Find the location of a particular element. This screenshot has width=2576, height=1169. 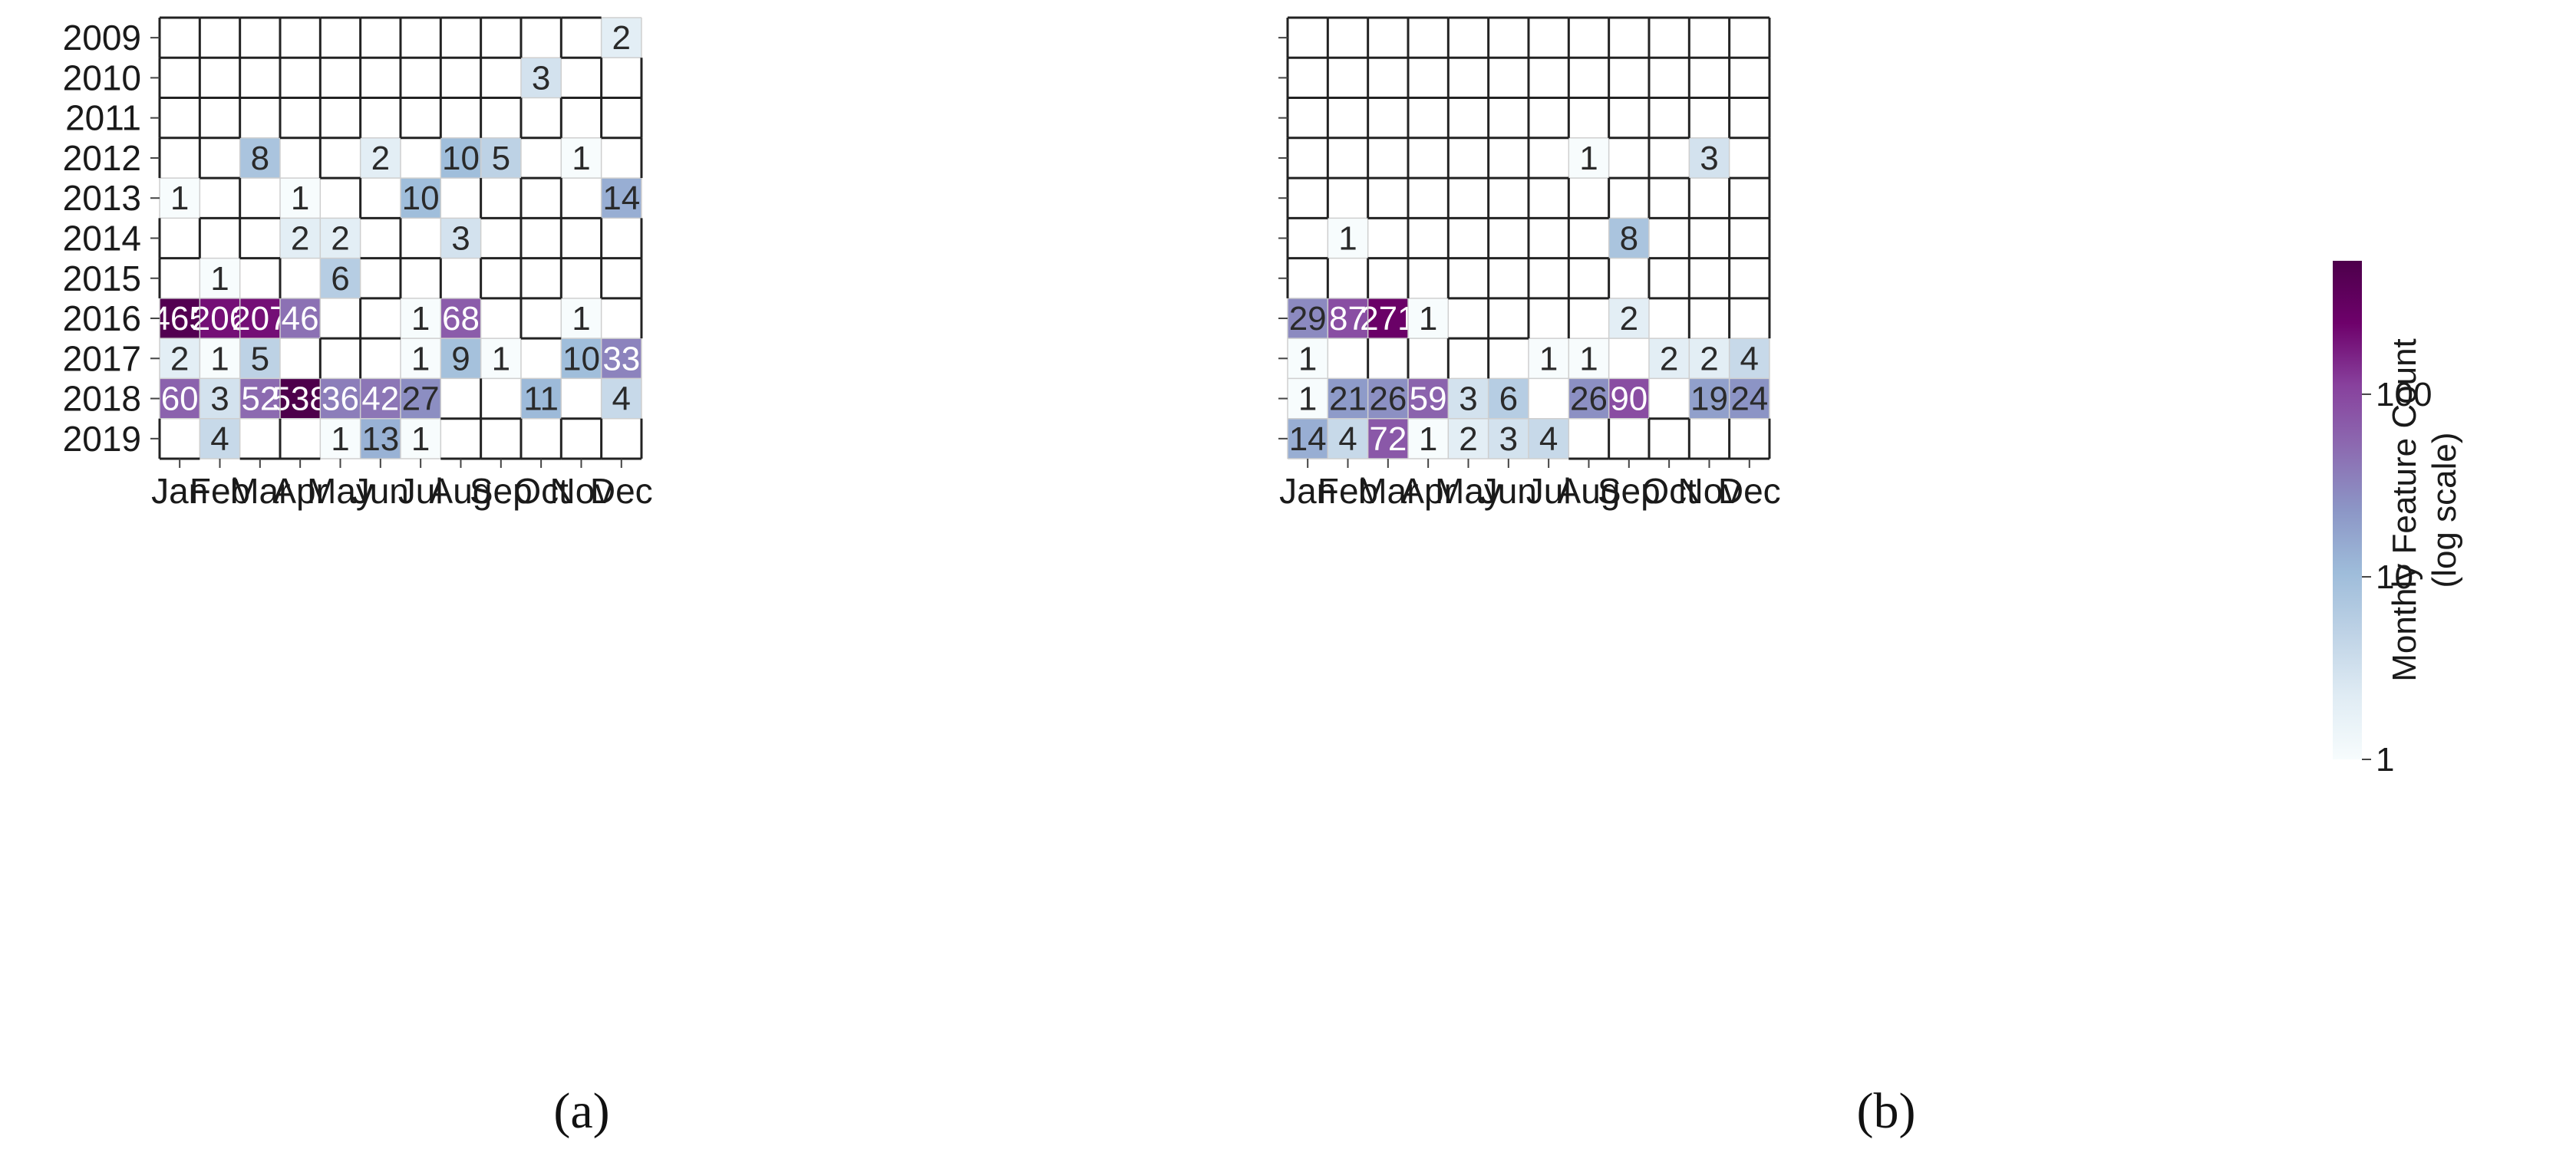

cell-value-label: 465 is located at coordinates (179, 319).